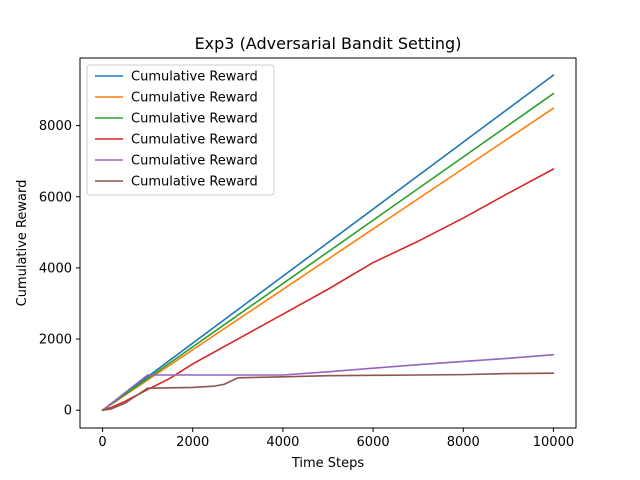 The width and height of the screenshot is (640, 480). What do you see at coordinates (194, 77) in the screenshot?
I see `legend-label-1: Cumulative Reward` at bounding box center [194, 77].